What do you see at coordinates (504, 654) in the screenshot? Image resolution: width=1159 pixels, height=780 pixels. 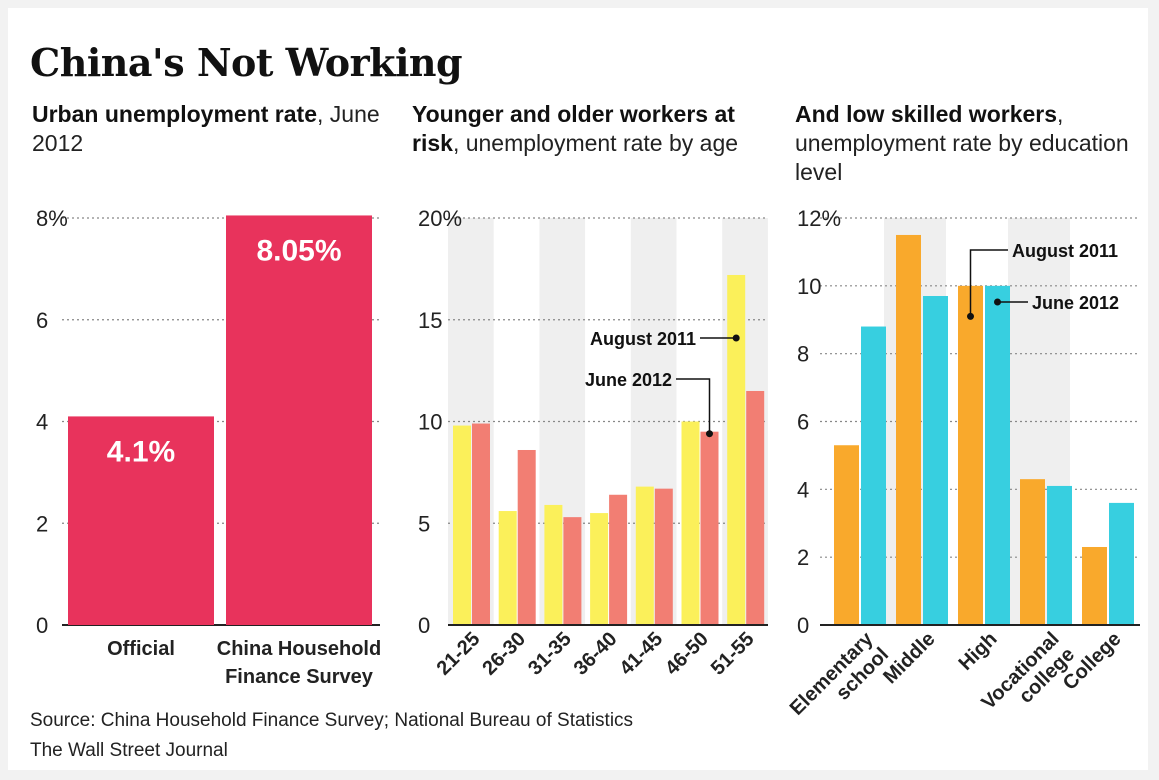 I see `chart2-category-label: 26-30` at bounding box center [504, 654].